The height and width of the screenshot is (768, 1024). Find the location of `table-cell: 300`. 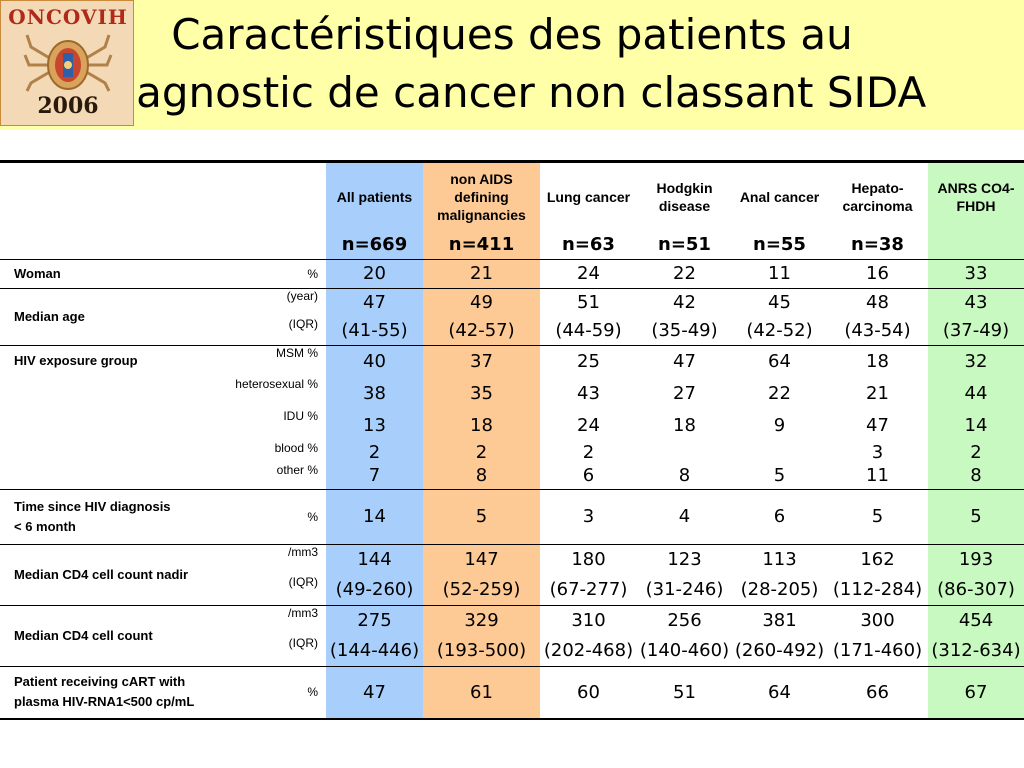

table-cell: 300 is located at coordinates (877, 620).